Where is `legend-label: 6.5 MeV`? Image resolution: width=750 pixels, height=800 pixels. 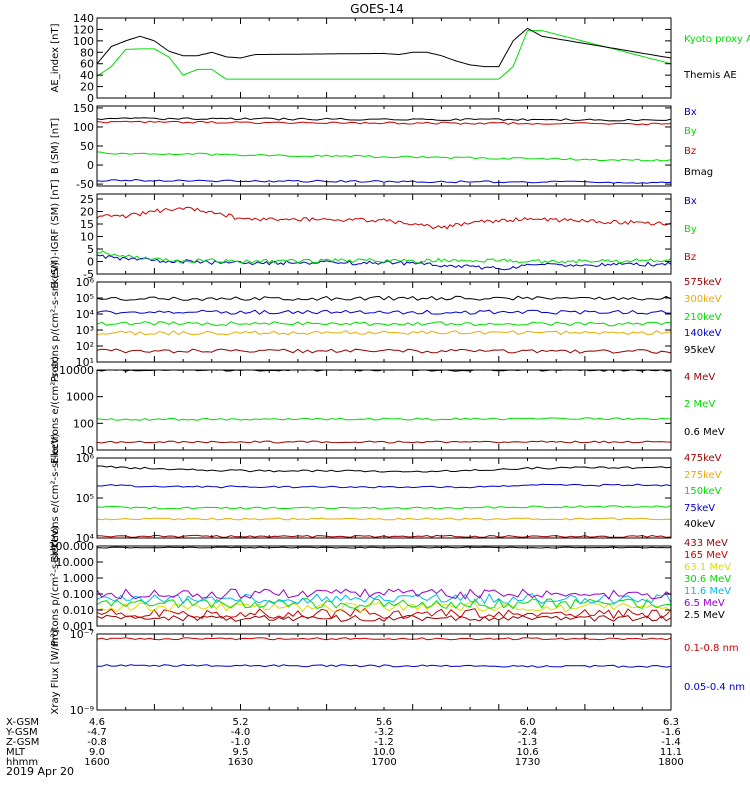 legend-label: 6.5 MeV is located at coordinates (704, 603).